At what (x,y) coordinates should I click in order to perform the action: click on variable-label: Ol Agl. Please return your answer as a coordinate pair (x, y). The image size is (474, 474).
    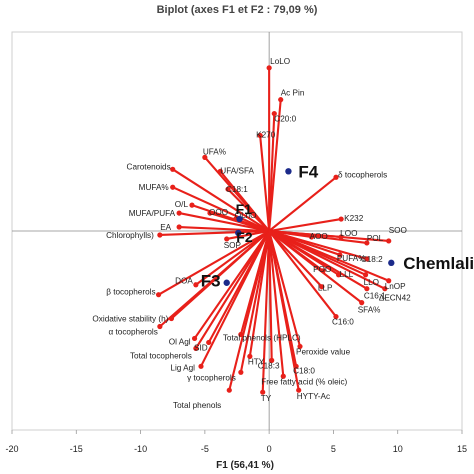
    Looking at the image, I should click on (180, 341).